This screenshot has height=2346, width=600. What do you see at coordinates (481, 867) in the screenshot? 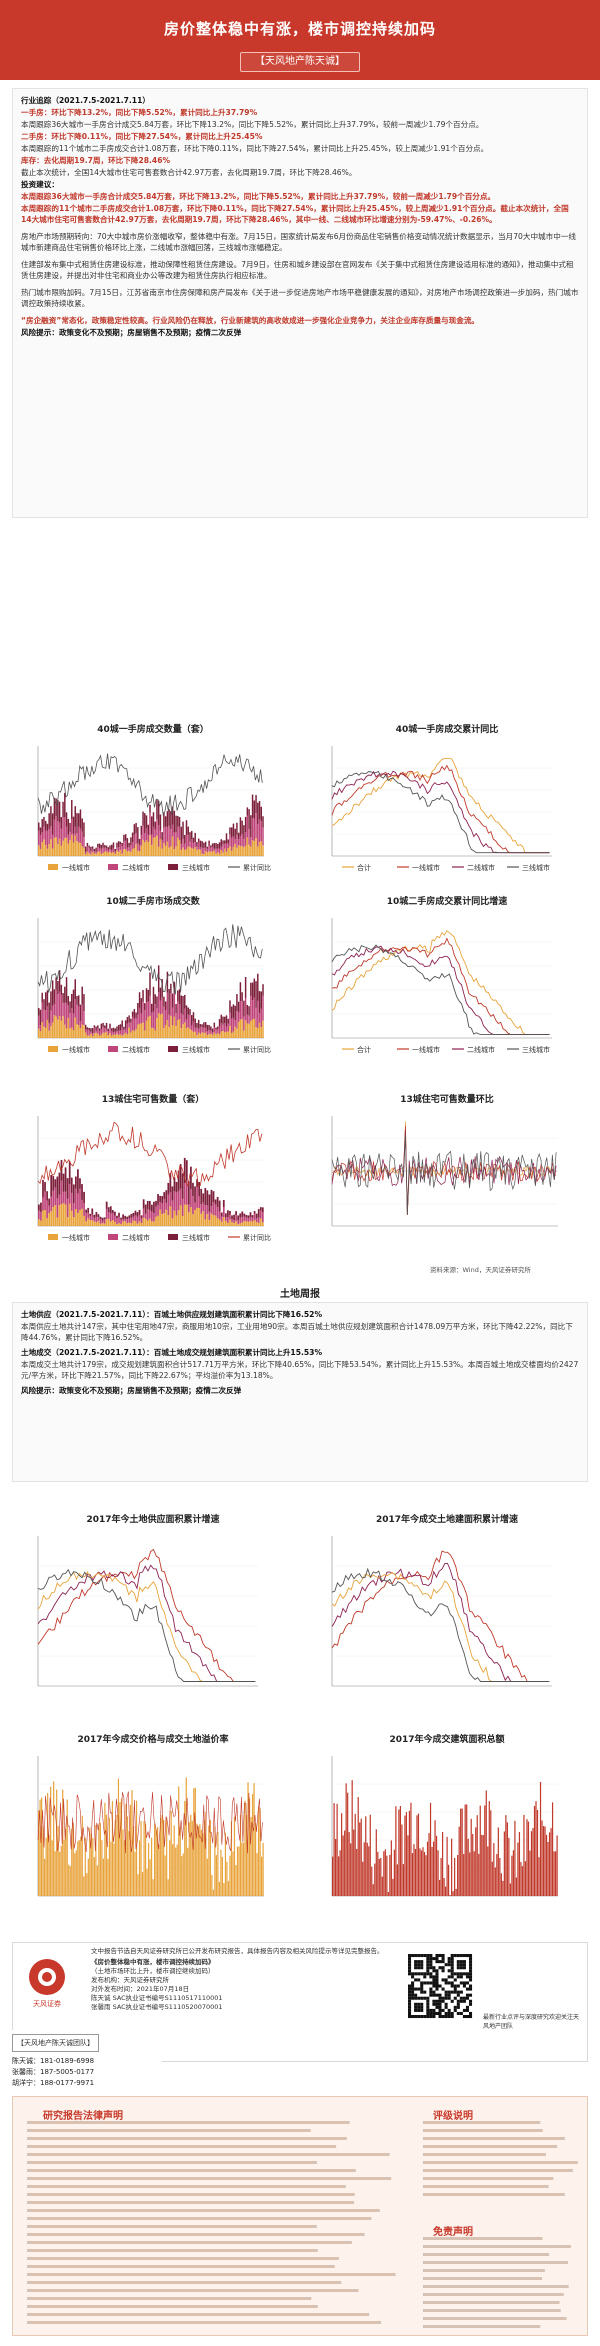
I see `legend-label: 二线城市` at bounding box center [481, 867].